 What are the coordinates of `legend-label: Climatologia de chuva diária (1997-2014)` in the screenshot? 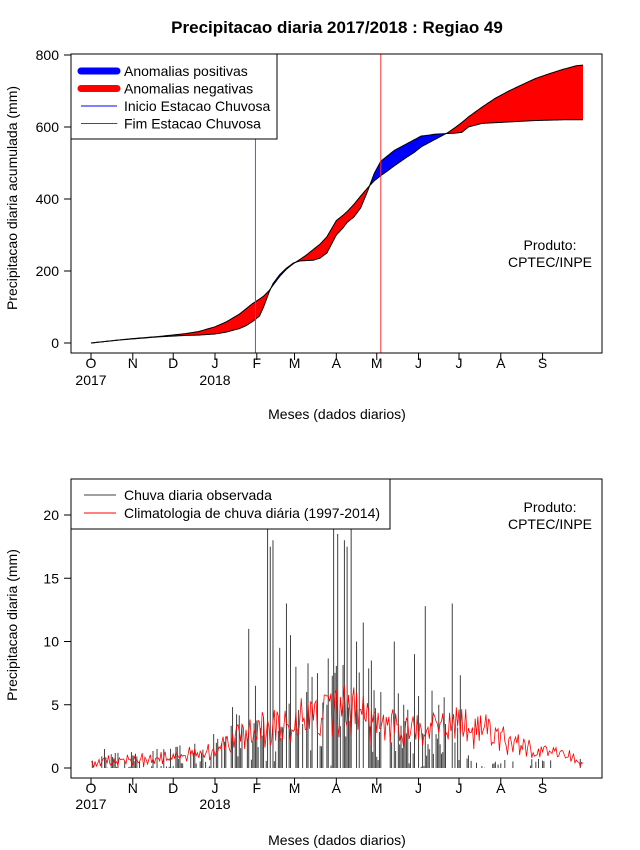 It's located at (252, 513).